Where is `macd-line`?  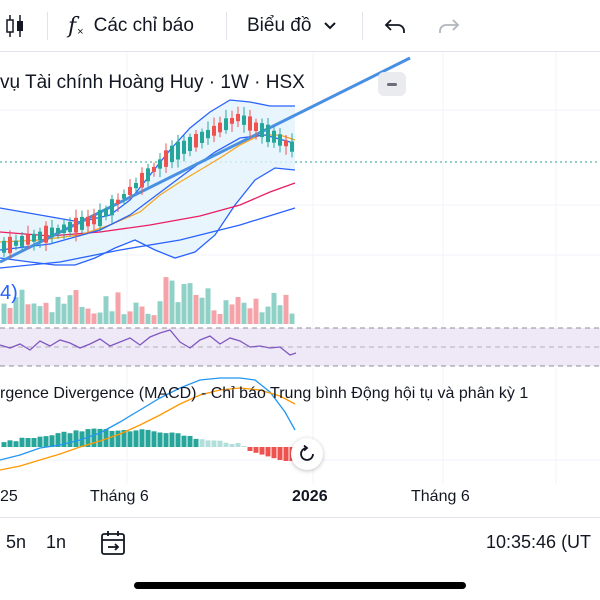
macd-line is located at coordinates (148, 419).